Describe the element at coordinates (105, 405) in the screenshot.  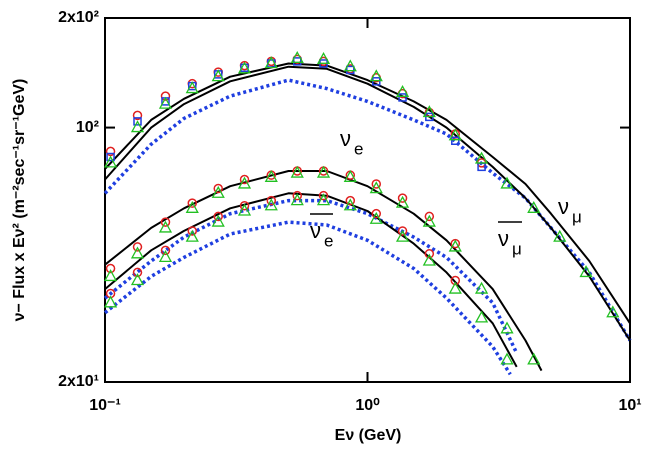
I see `x-tick-label: 10⁻¹` at that location.